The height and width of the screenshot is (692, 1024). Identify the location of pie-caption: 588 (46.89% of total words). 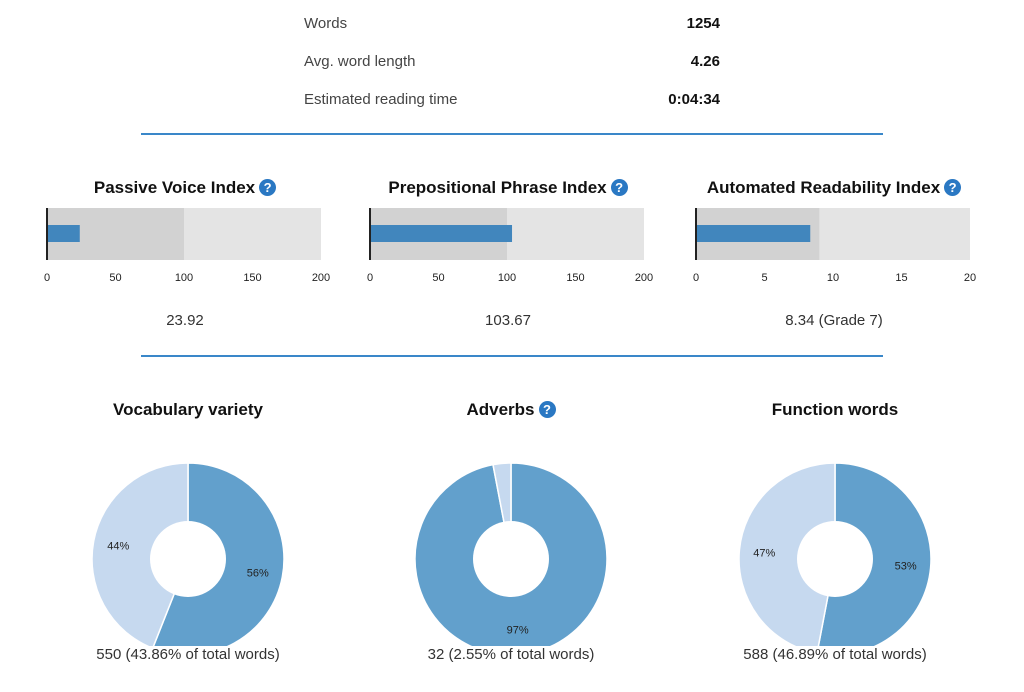
(835, 654).